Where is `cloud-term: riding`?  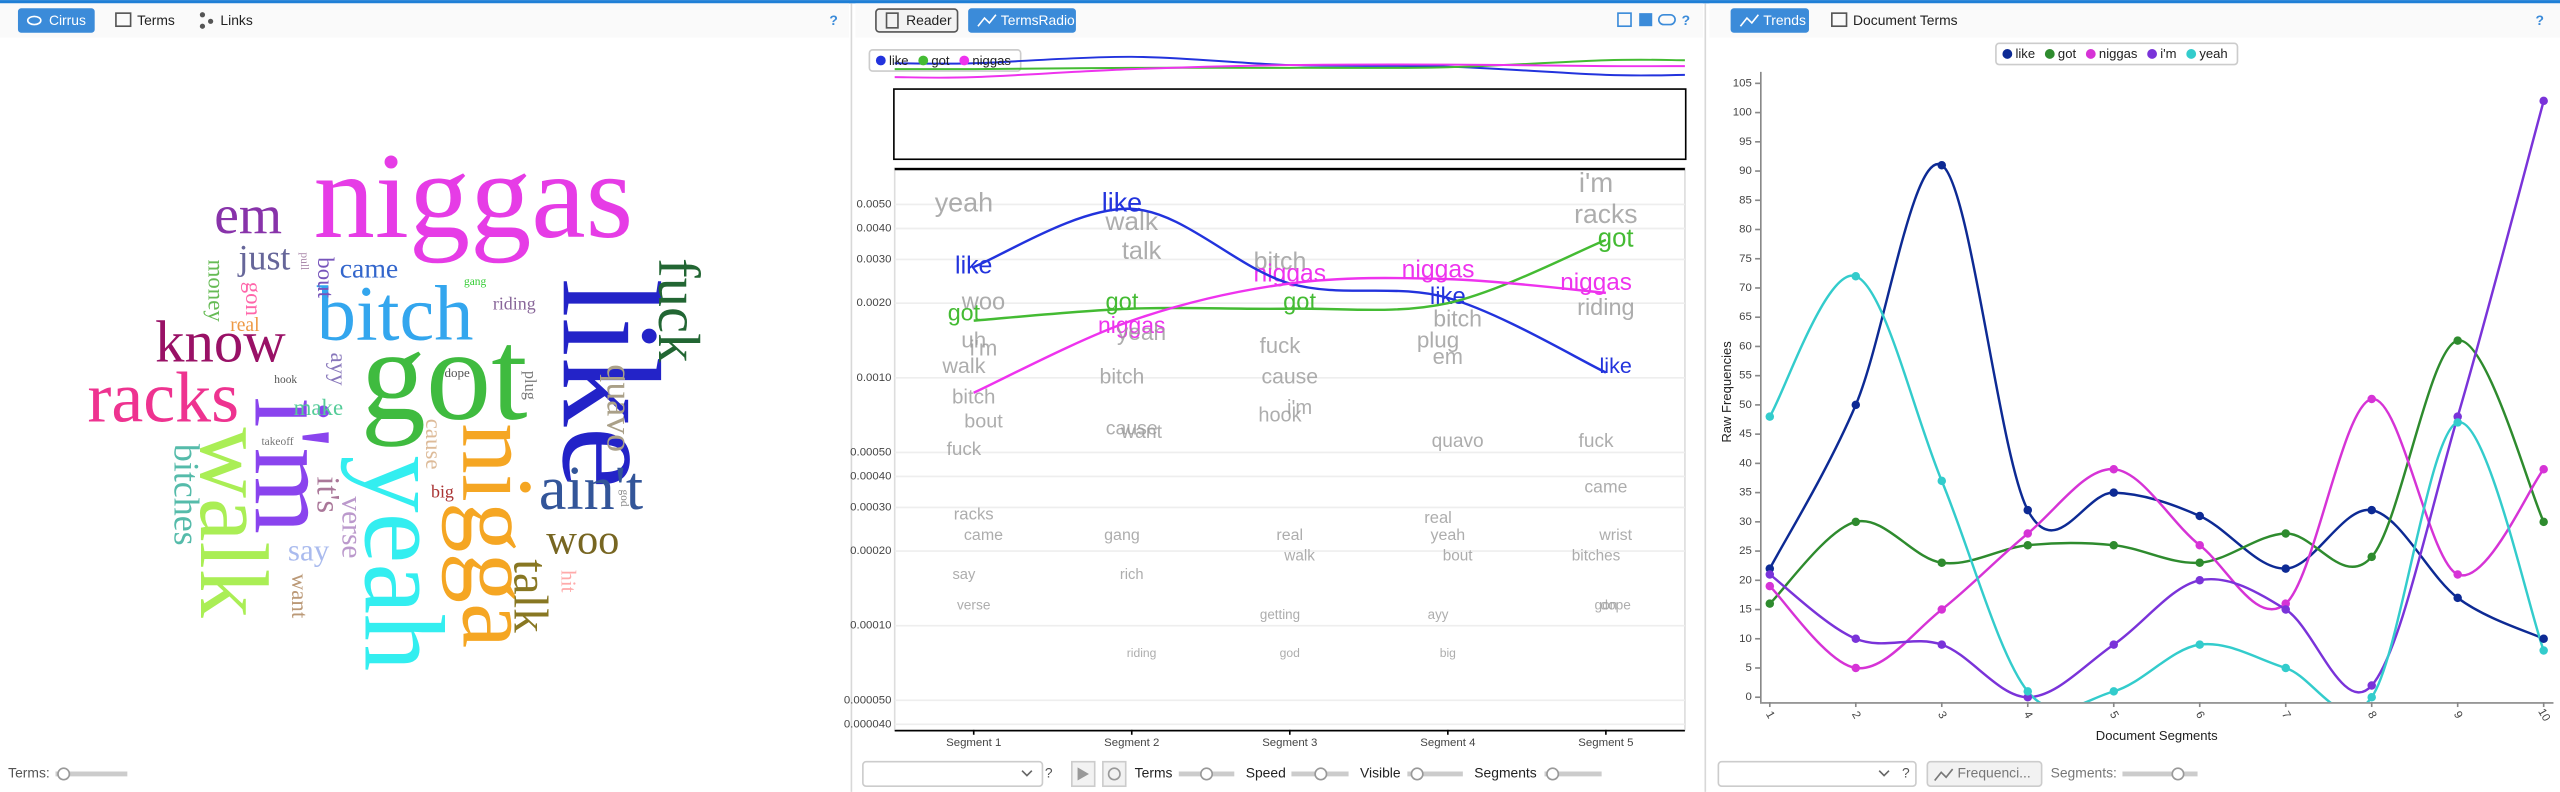
cloud-term: riding is located at coordinates (514, 304).